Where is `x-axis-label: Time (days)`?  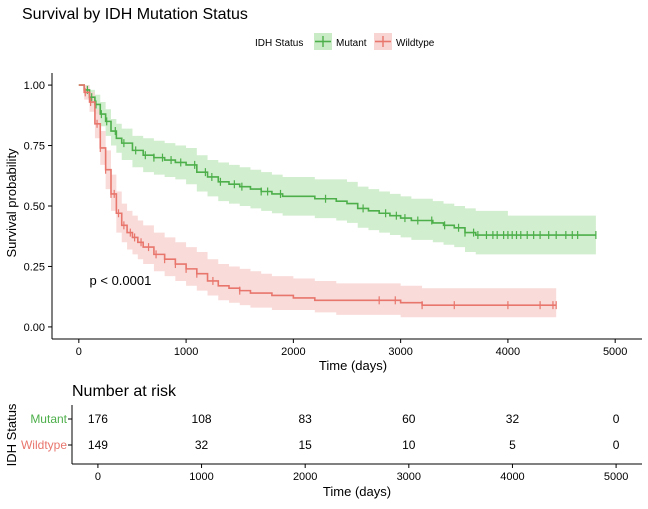 x-axis-label: Time (days) is located at coordinates (353, 365).